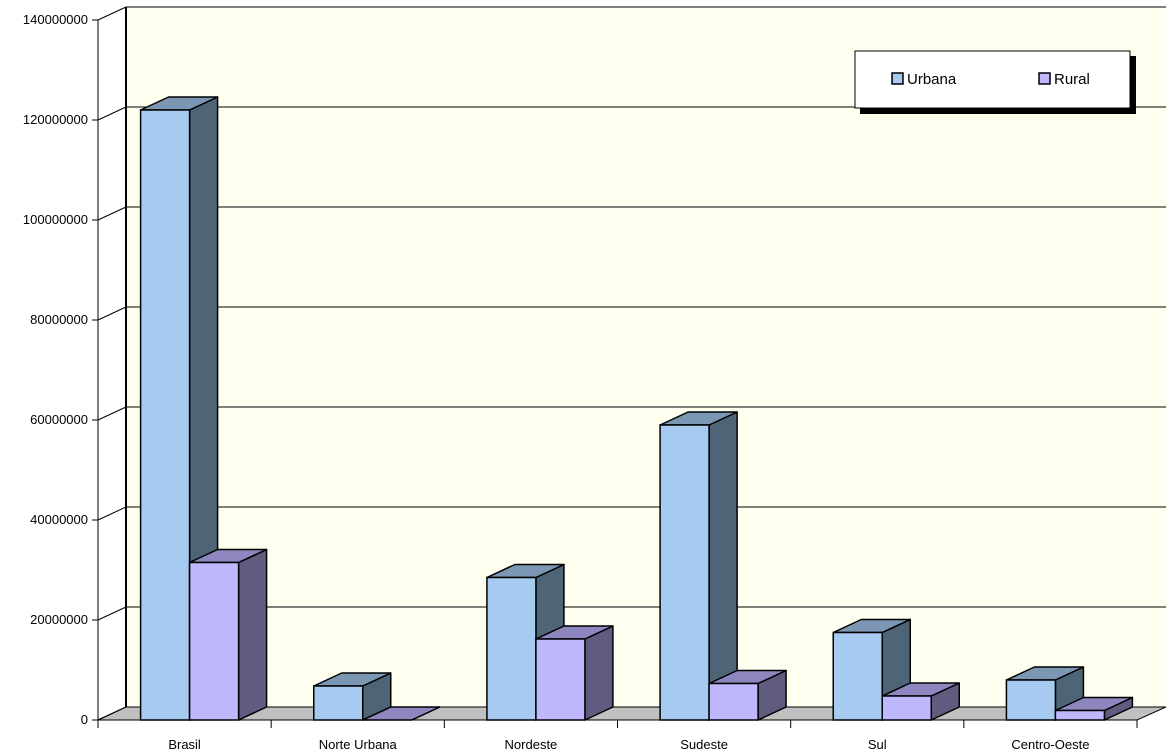 This screenshot has height=756, width=1166. What do you see at coordinates (1072, 79) in the screenshot?
I see `legend-label-rural: Rural` at bounding box center [1072, 79].